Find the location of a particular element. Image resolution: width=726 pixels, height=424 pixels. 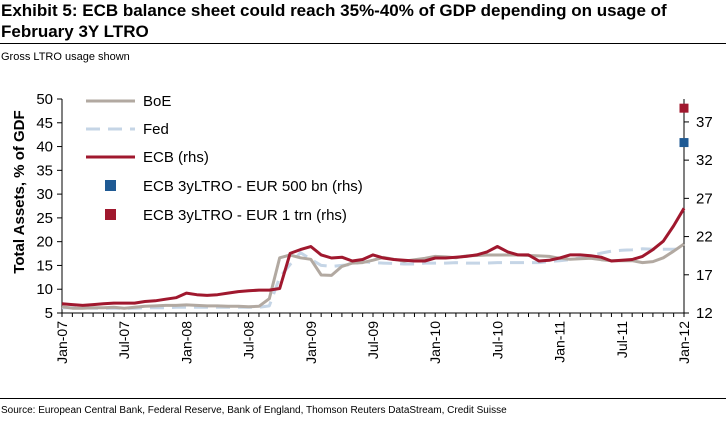

legend-entry-ltro-1trn: ECB 3yLTRO - EUR 1 trn (rhs) is located at coordinates (226, 215).